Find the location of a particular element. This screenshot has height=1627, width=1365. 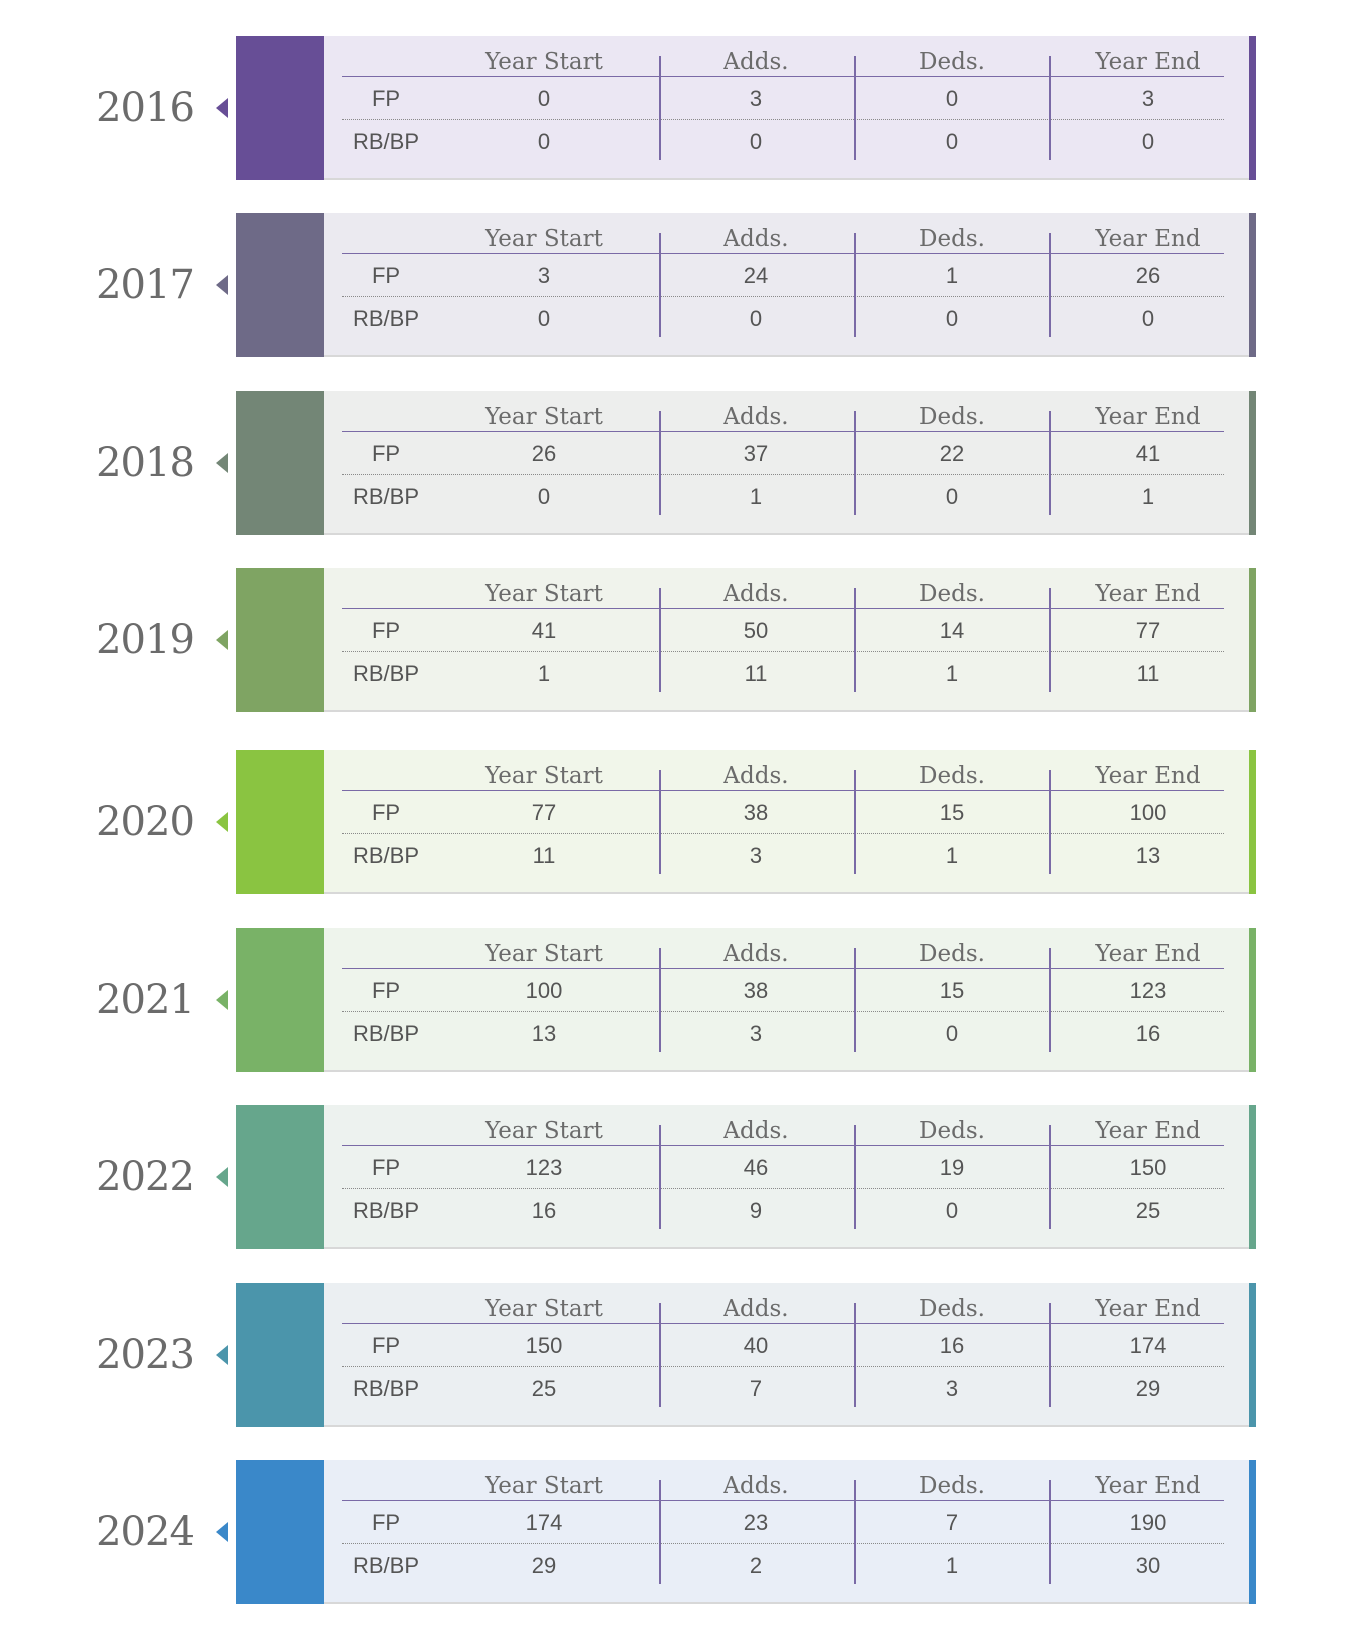

fp-year-end: 150 is located at coordinates (1148, 1167).